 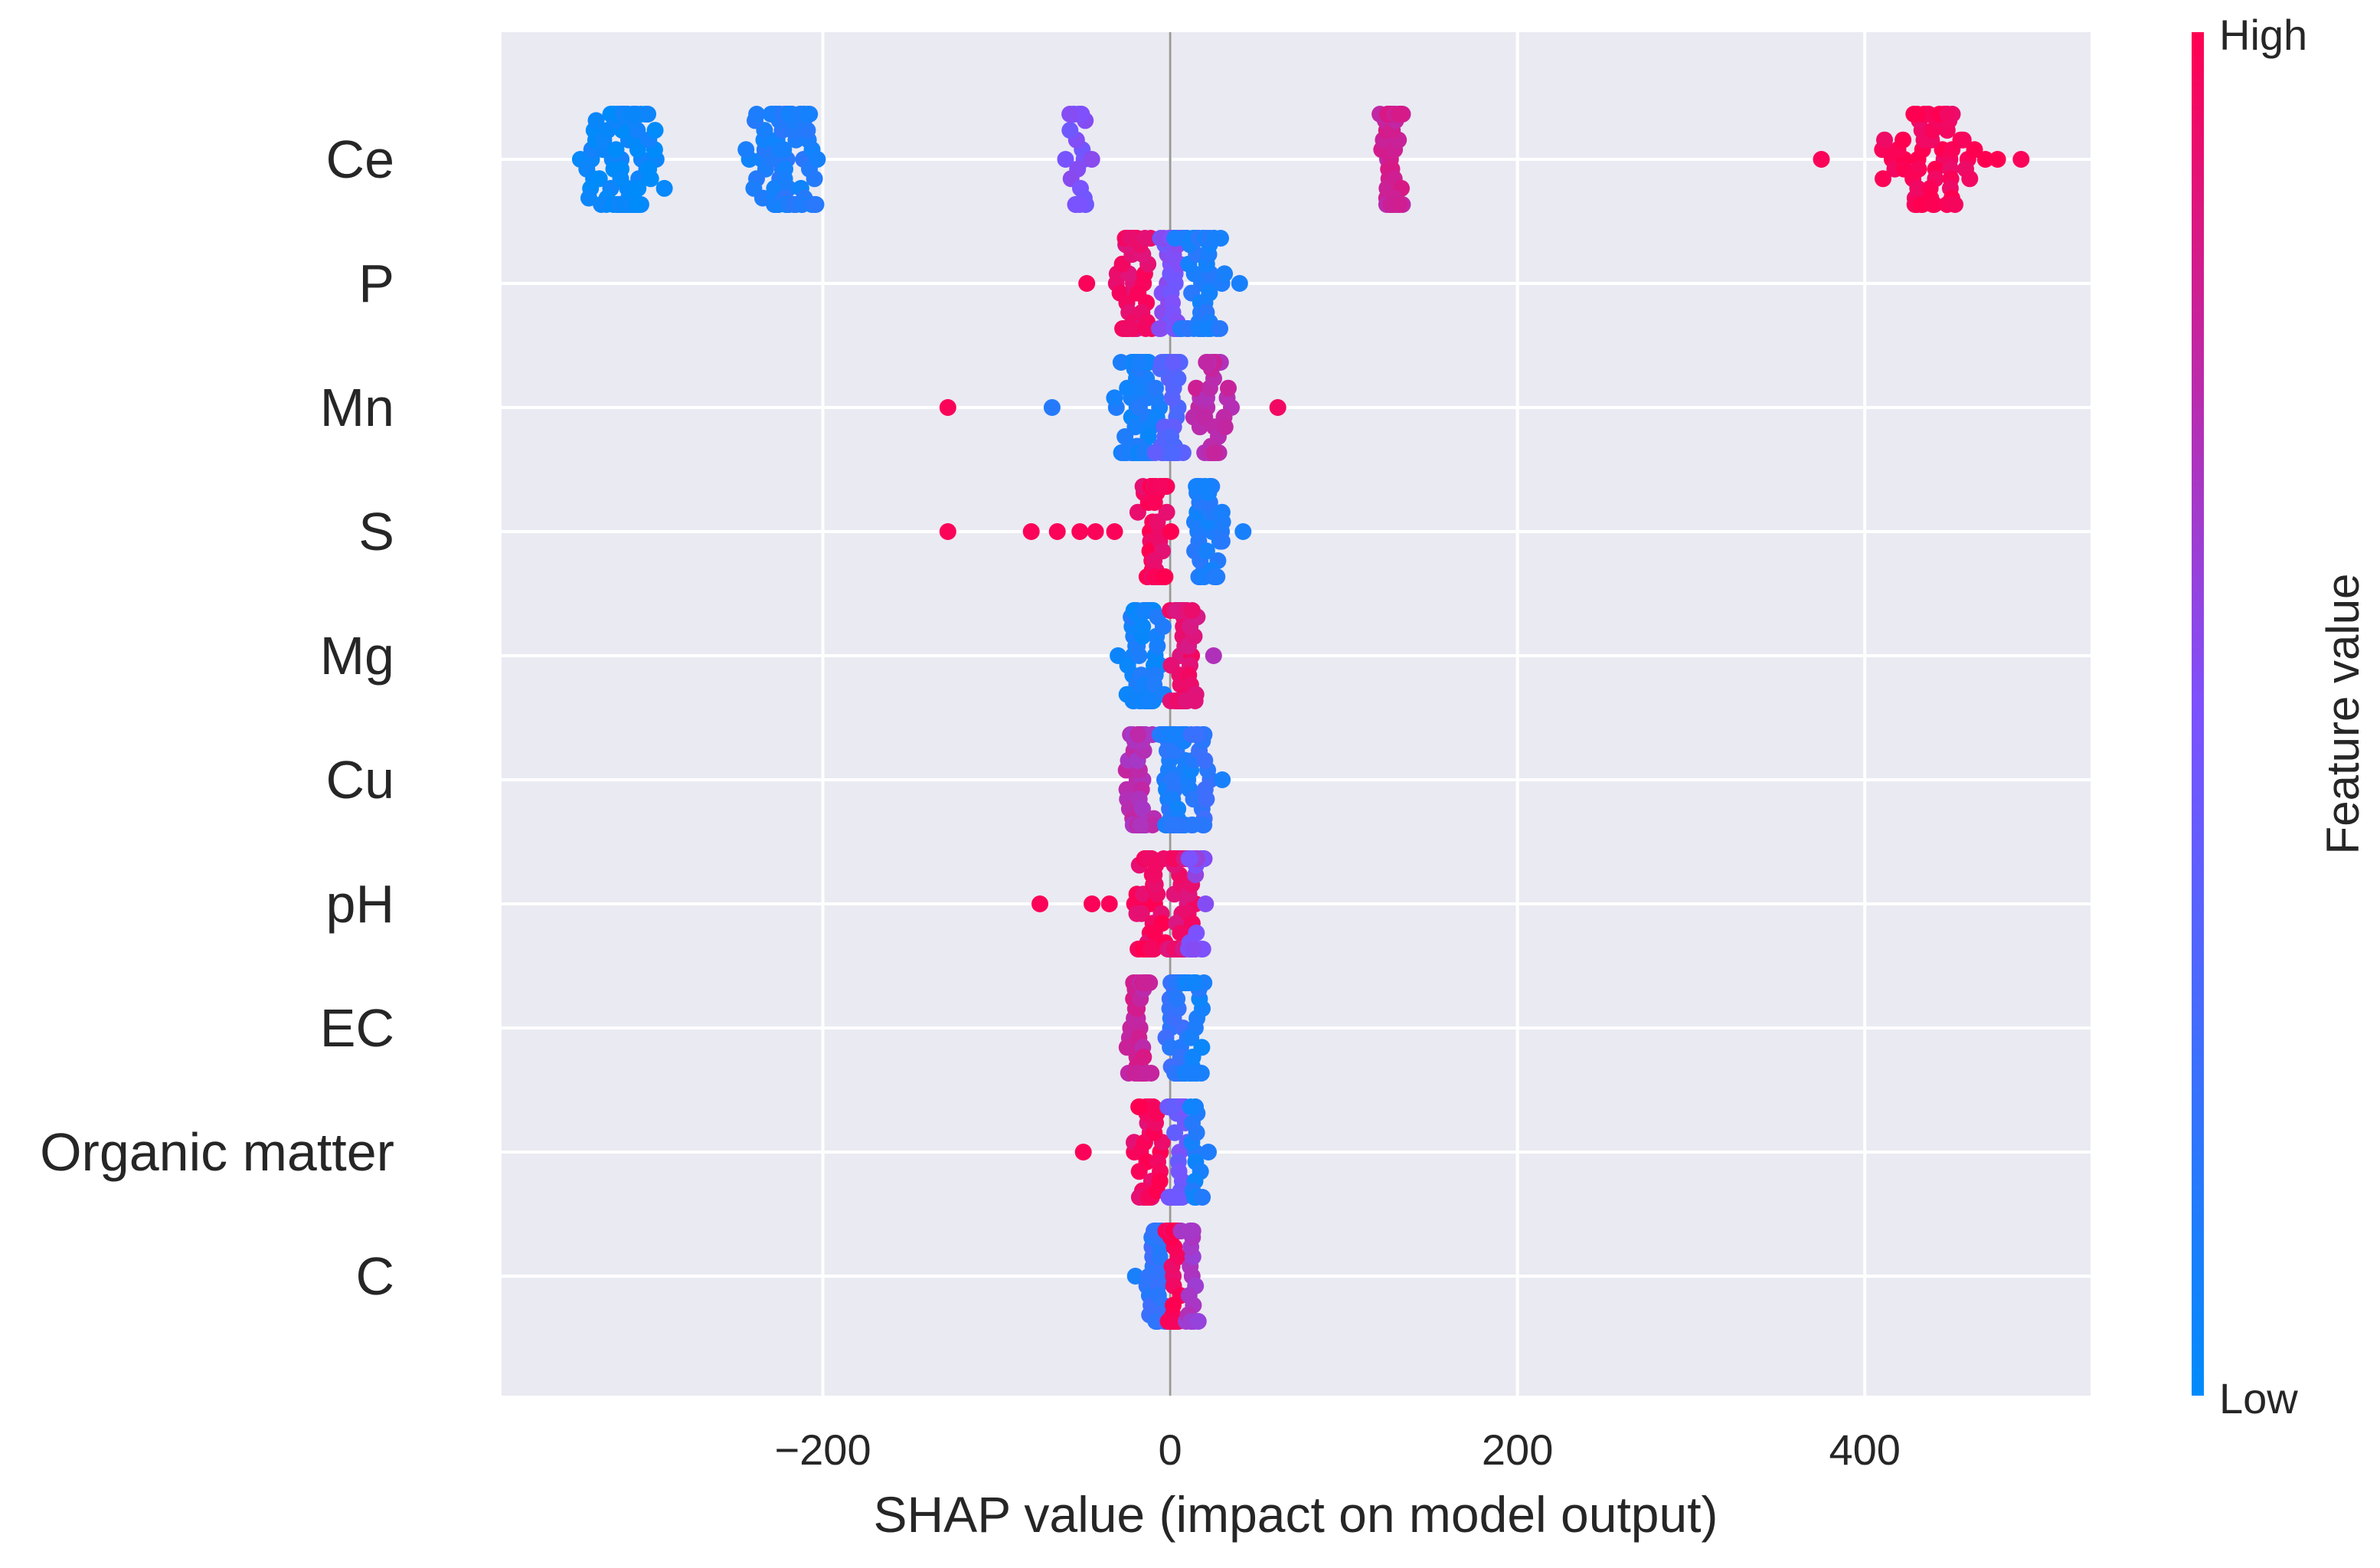 I want to click on x-tick-label: 0, so click(x=1170, y=1450).